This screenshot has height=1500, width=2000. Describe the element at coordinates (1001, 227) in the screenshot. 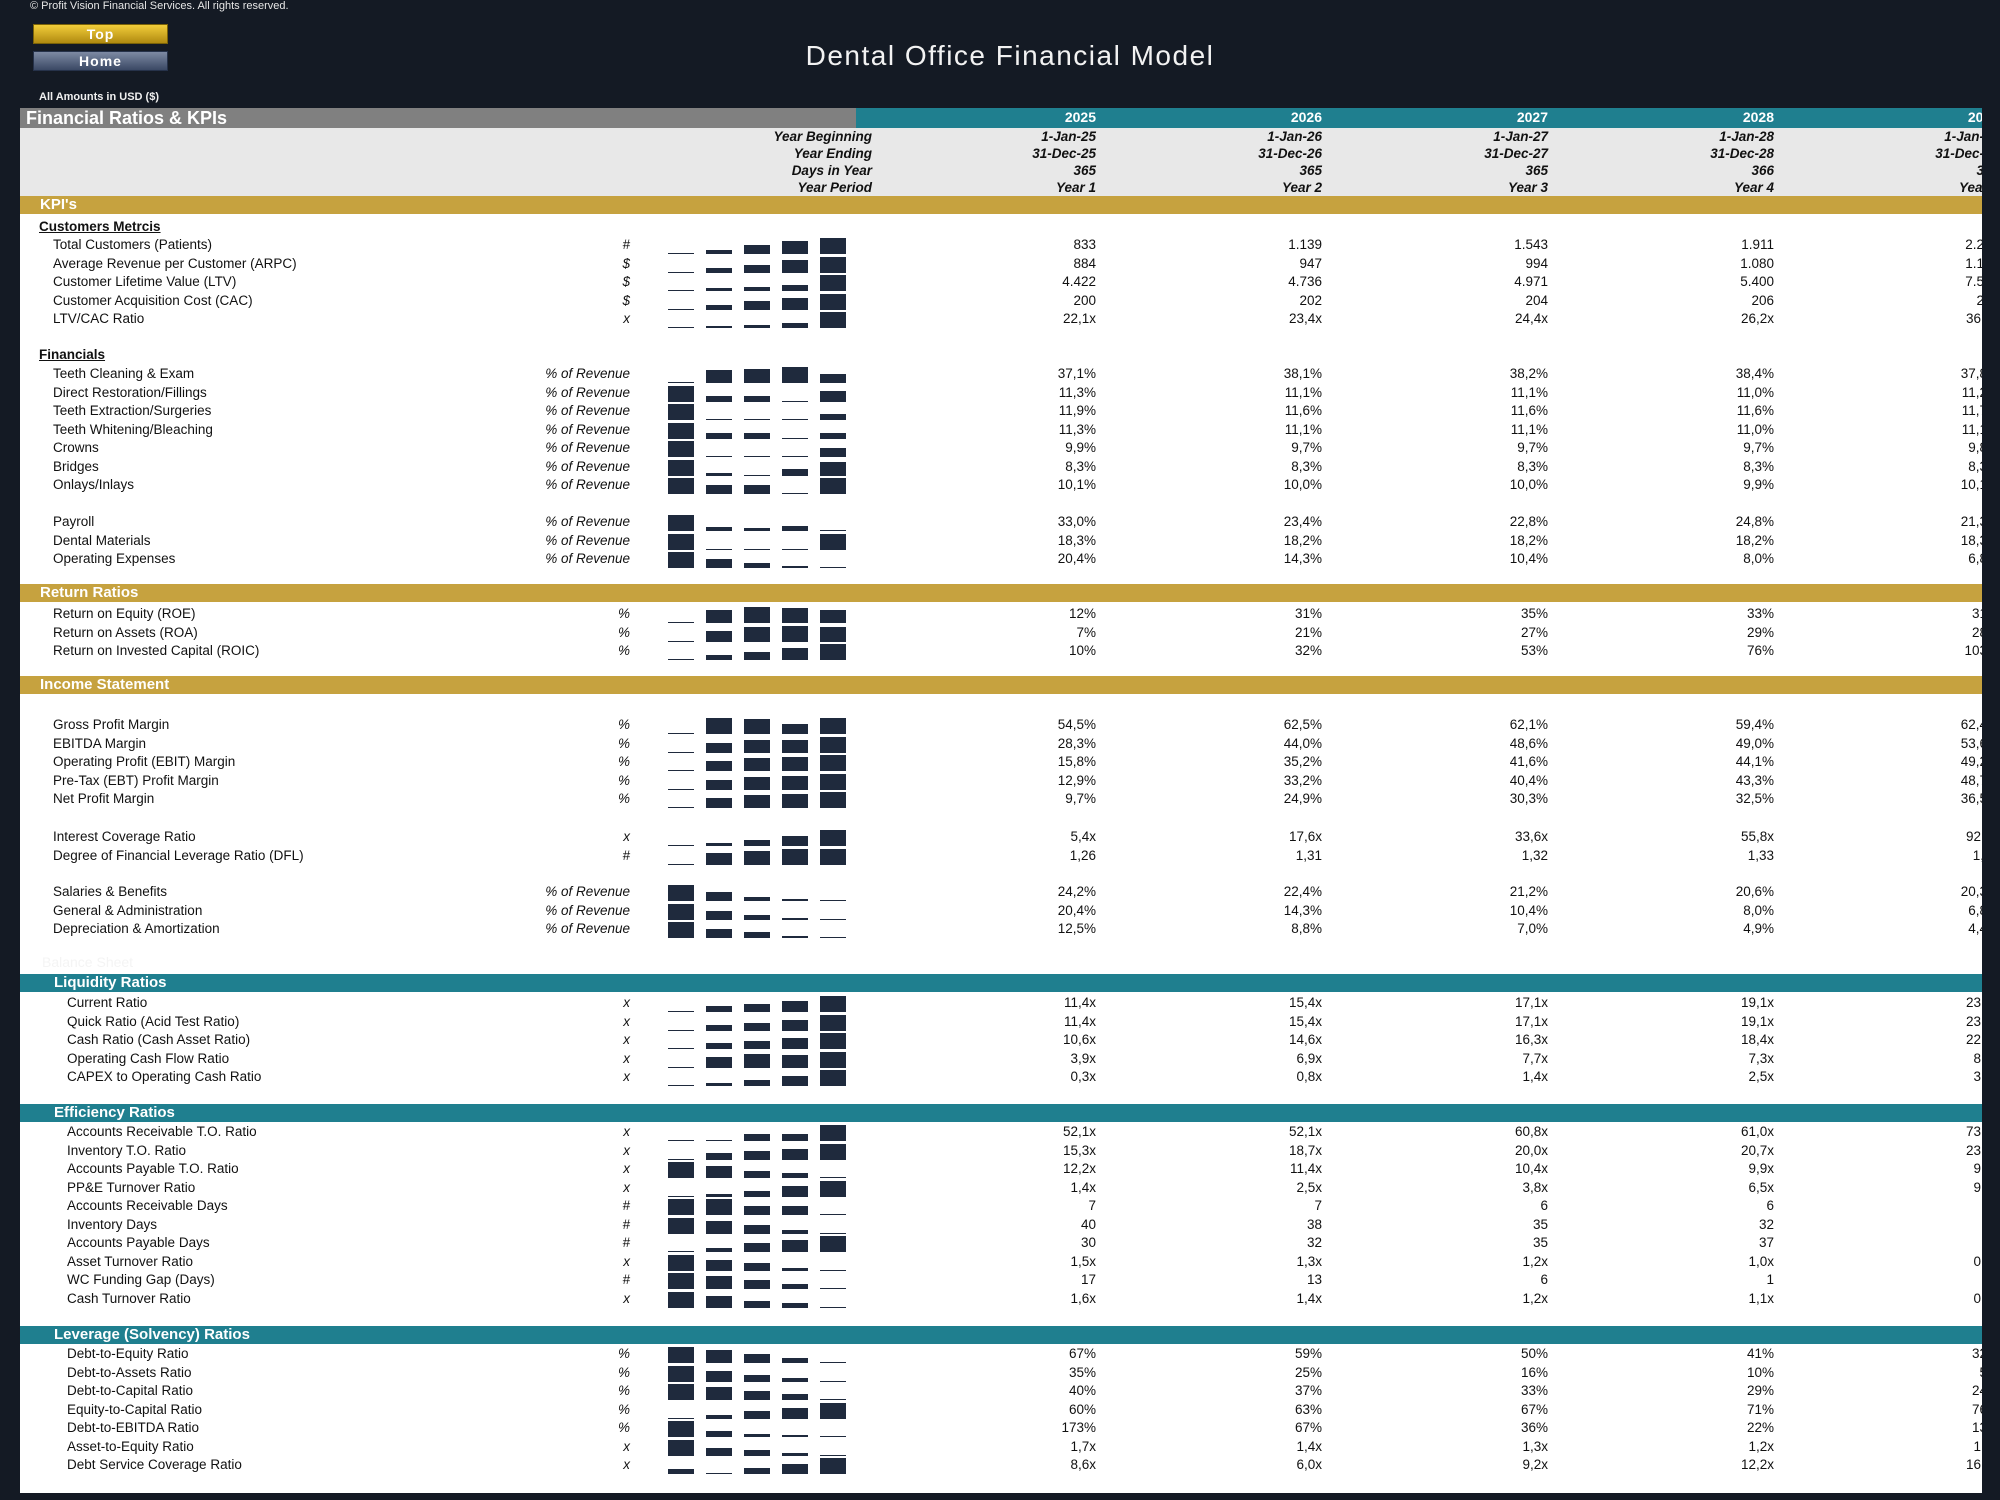

I see `section-heading-row: Customers Metrcis` at that location.